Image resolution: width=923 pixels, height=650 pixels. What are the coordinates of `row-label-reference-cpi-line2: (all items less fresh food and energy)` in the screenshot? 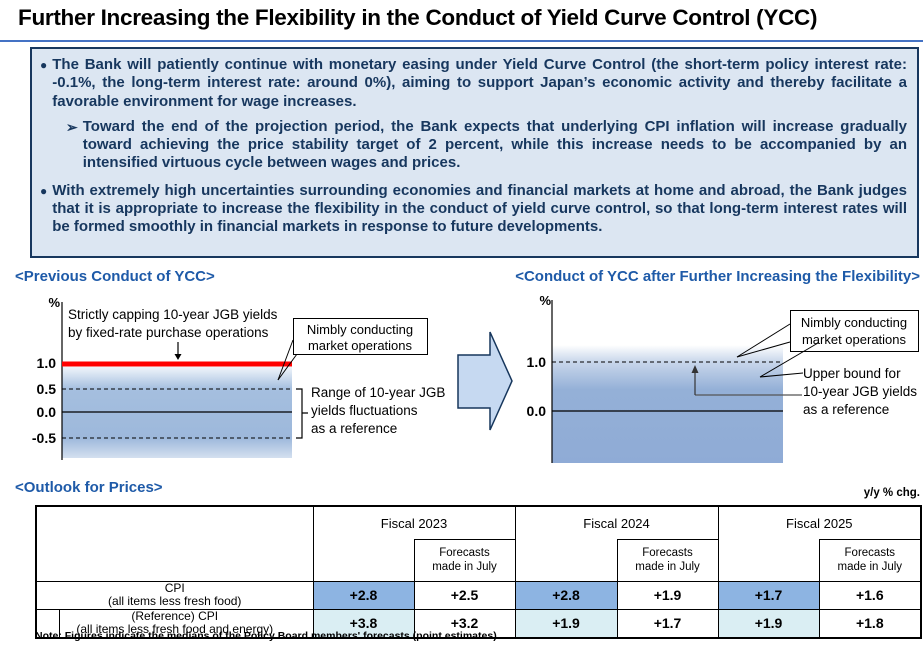 It's located at (175, 629).